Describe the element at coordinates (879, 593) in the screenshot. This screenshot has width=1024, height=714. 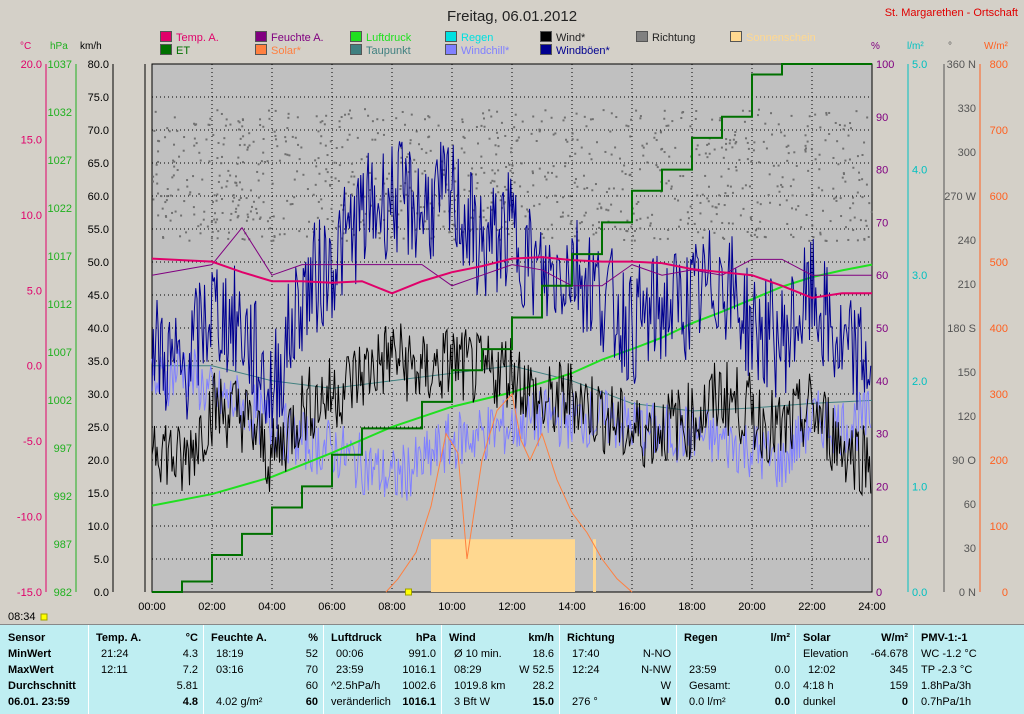
I see `humidity-tick-label: 0` at that location.